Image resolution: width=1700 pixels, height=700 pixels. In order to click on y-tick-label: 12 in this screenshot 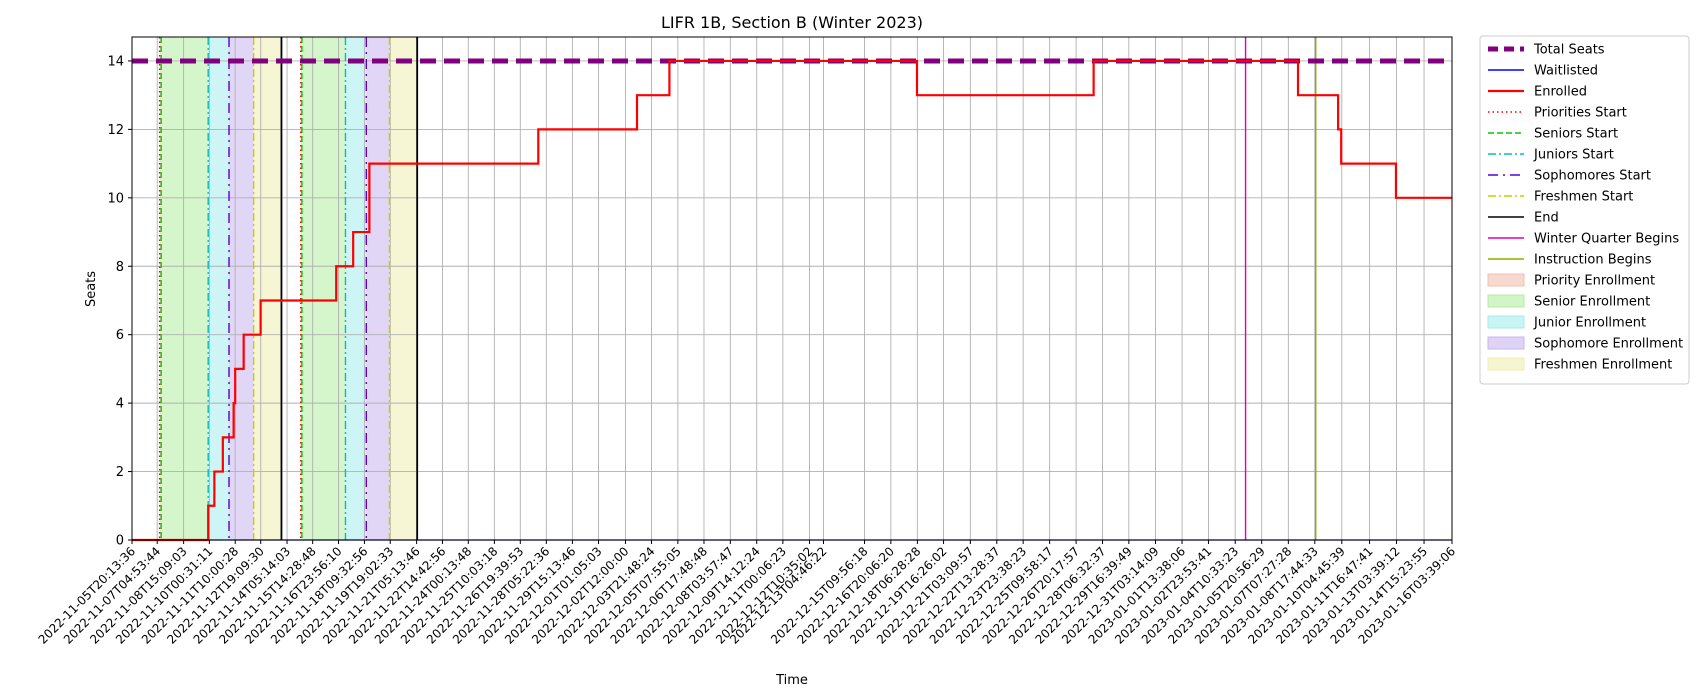, I will do `click(115, 130)`.